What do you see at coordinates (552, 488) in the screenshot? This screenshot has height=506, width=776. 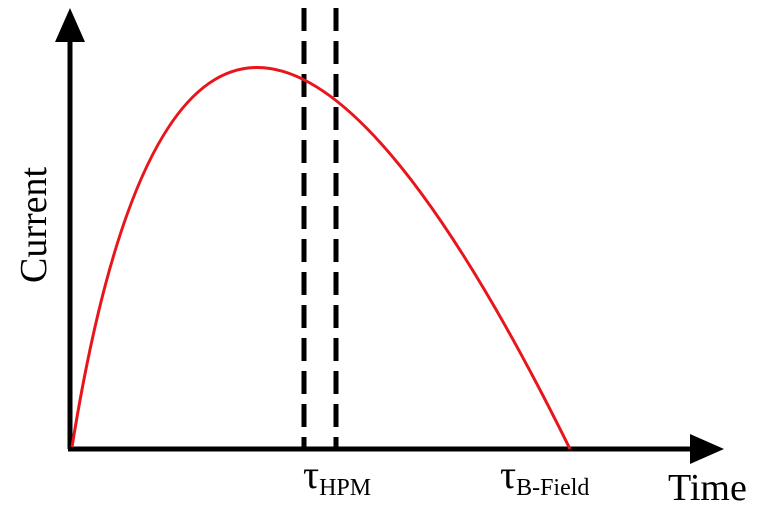 I see `tau-bfield-subscript: B-Field` at bounding box center [552, 488].